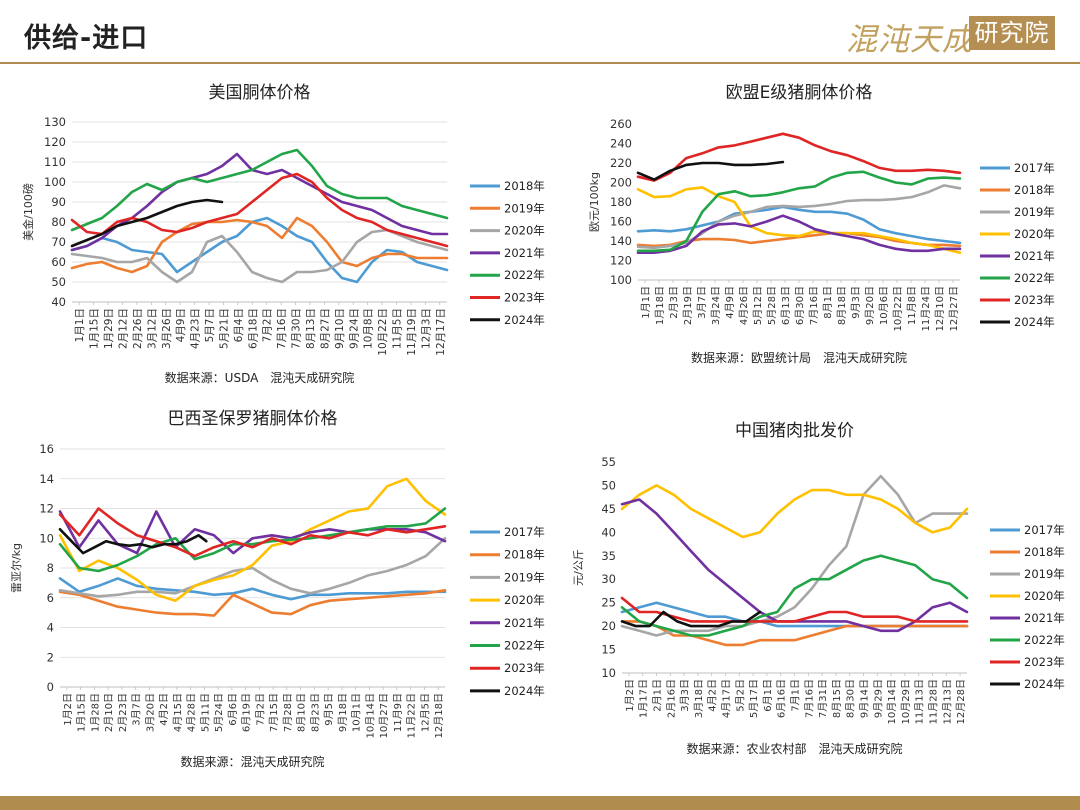 Image resolution: width=1080 pixels, height=810 pixels. I want to click on x-tick-label: 4月17日, so click(727, 698).